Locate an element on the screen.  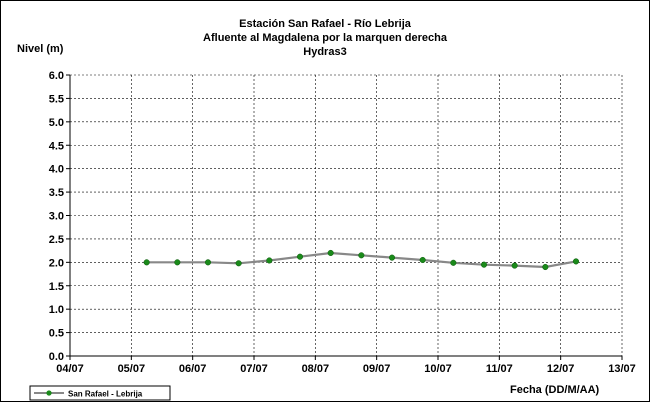
x-axis-label: Fecha (DD/M/AA) is located at coordinates (555, 390).